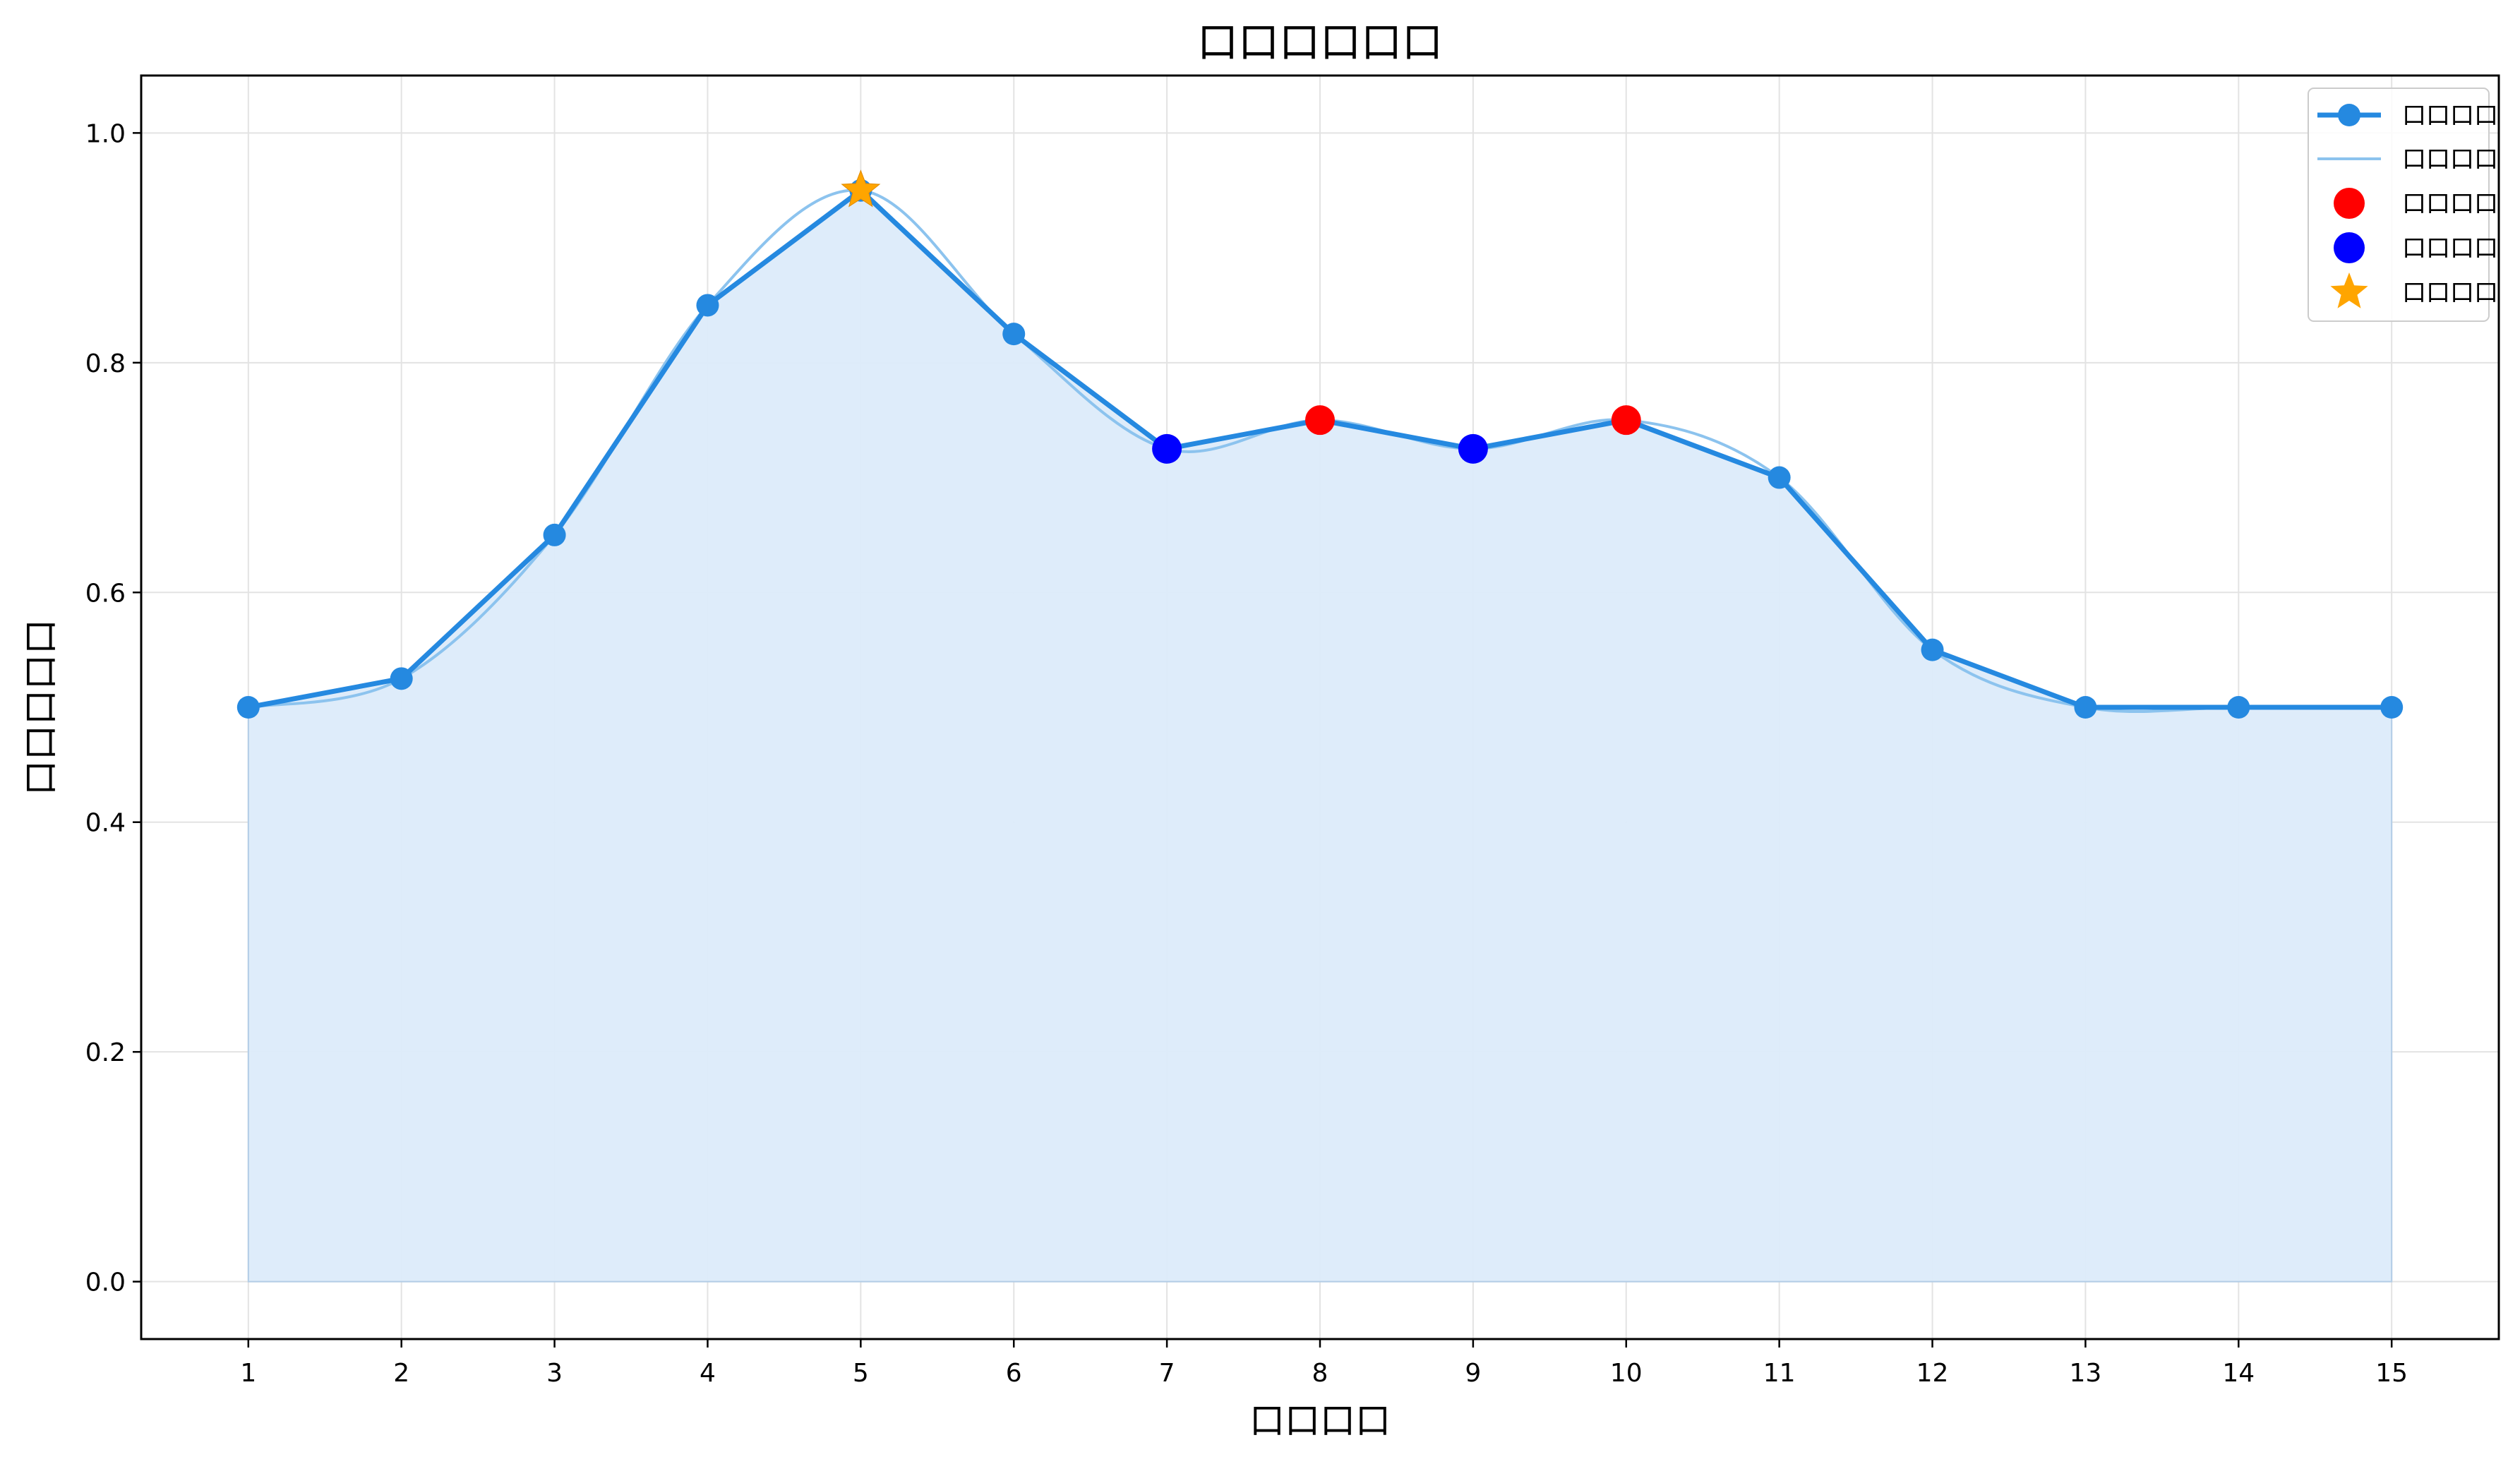 This screenshot has height=1464, width=2520. What do you see at coordinates (106, 1282) in the screenshot?
I see `y-tick-label: 0.0` at bounding box center [106, 1282].